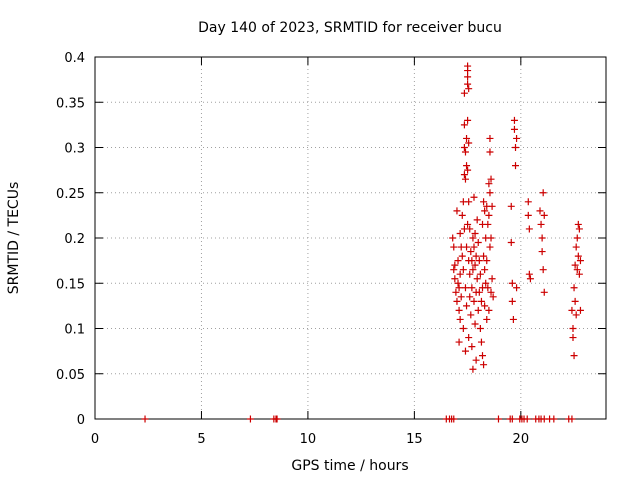 The height and width of the screenshot is (480, 640). What do you see at coordinates (14, 238) in the screenshot?
I see `y-axis-label: SRMTID / TECUs` at bounding box center [14, 238].